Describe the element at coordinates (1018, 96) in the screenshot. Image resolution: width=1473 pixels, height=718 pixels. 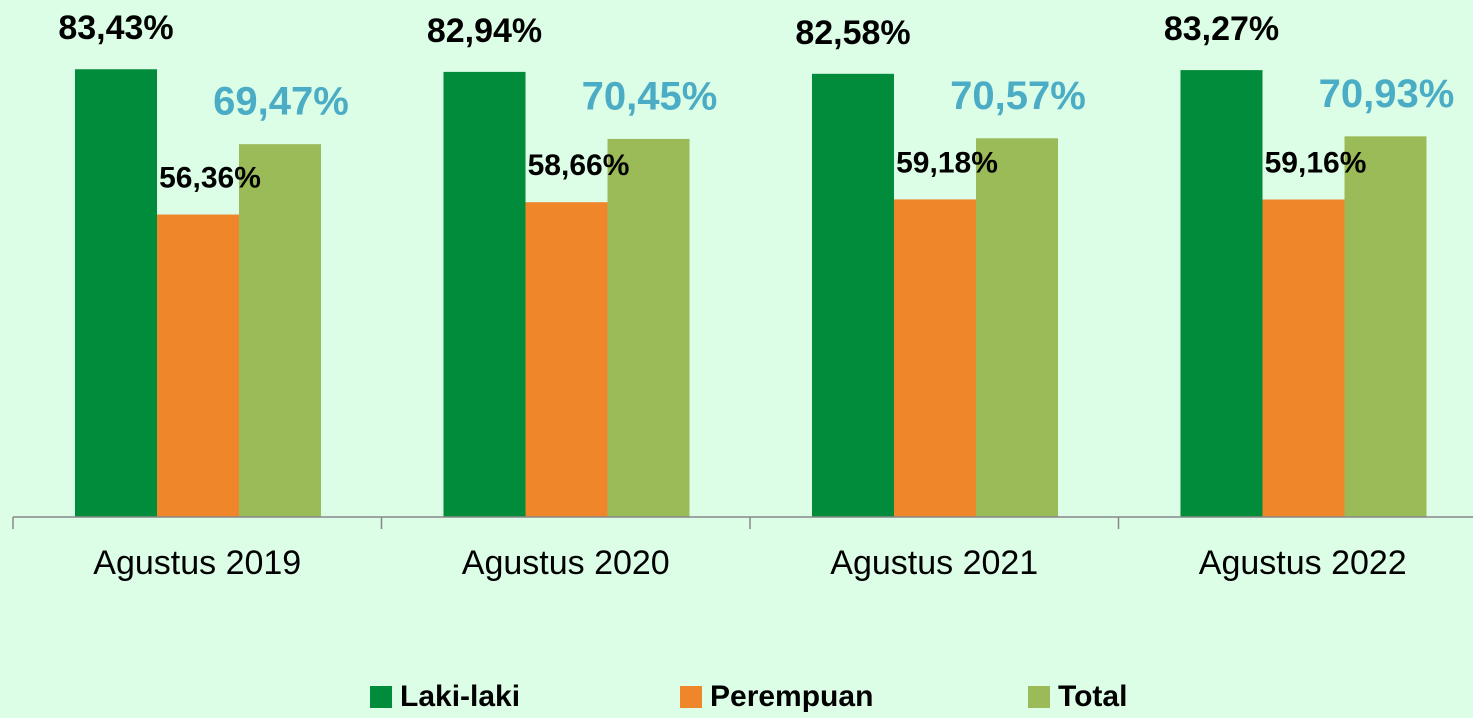
I see `data-label: 70,57%` at that location.